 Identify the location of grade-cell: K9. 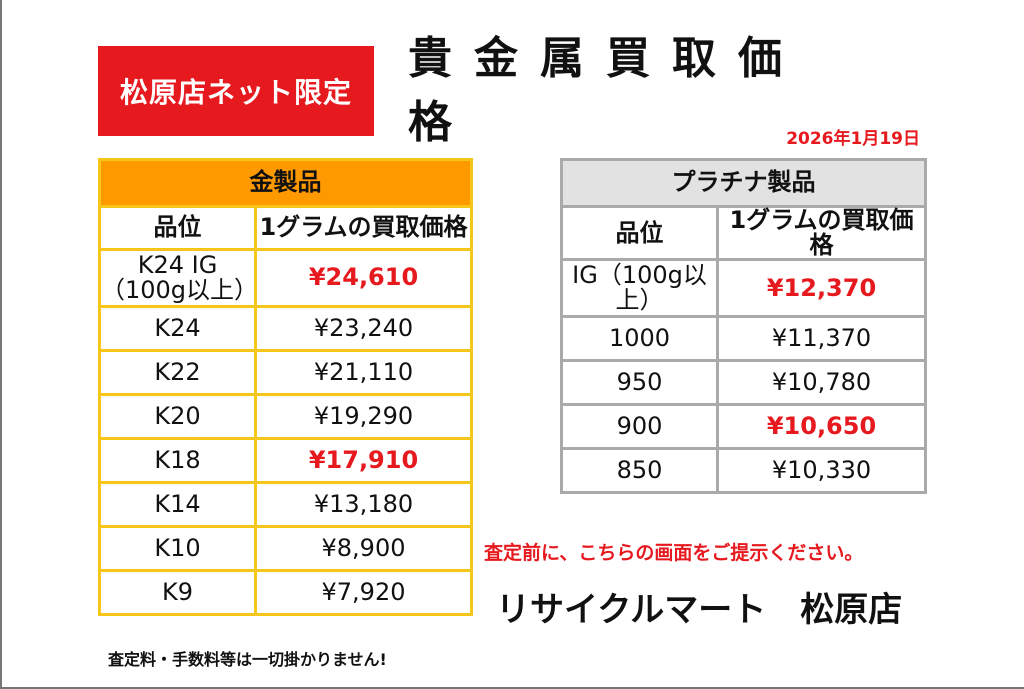
(177, 592).